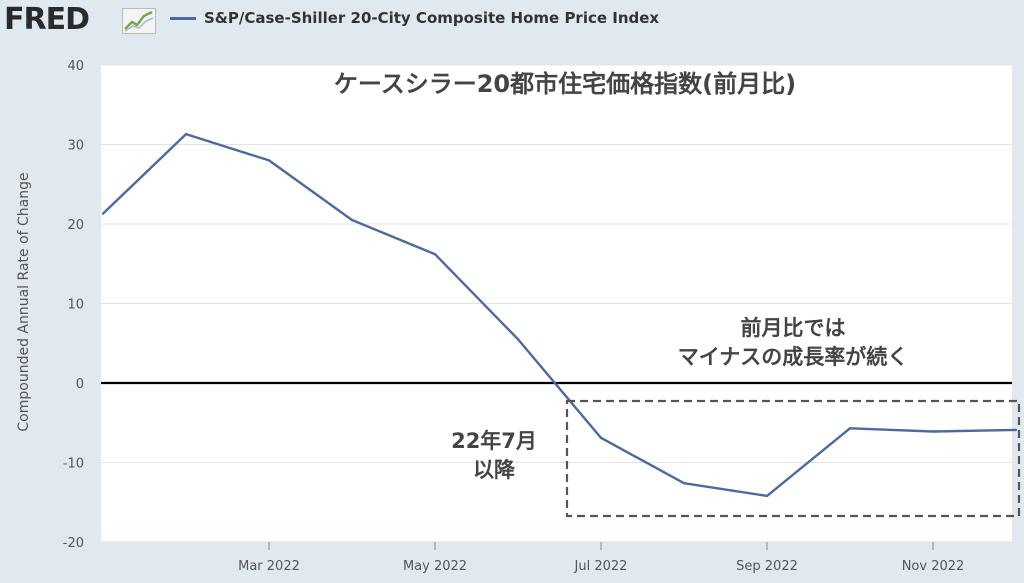 This screenshot has height=583, width=1024. What do you see at coordinates (767, 566) in the screenshot?
I see `x-tick-label: Sep 2022` at bounding box center [767, 566].